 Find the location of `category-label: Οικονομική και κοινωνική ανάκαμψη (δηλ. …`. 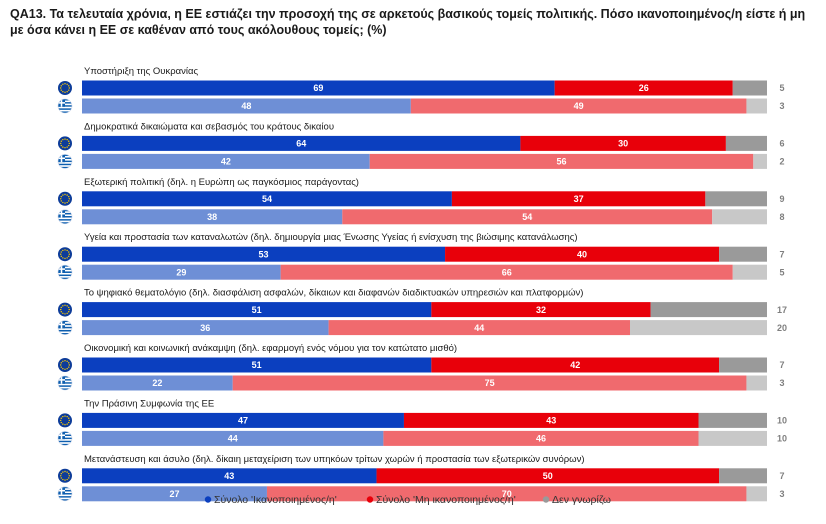

category-label: Οικονομική και κοινωνική ανάκαμψη (δηλ. … is located at coordinates (270, 348).